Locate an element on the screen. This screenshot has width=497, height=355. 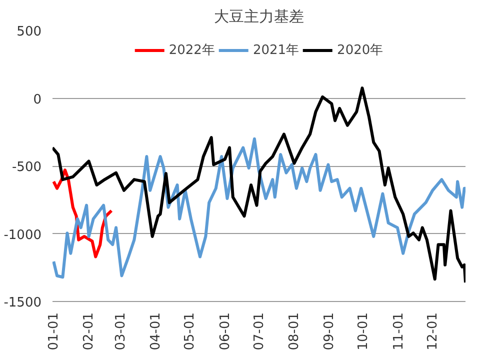
x-tick-label: 02-01 is located at coordinates (89, 331).